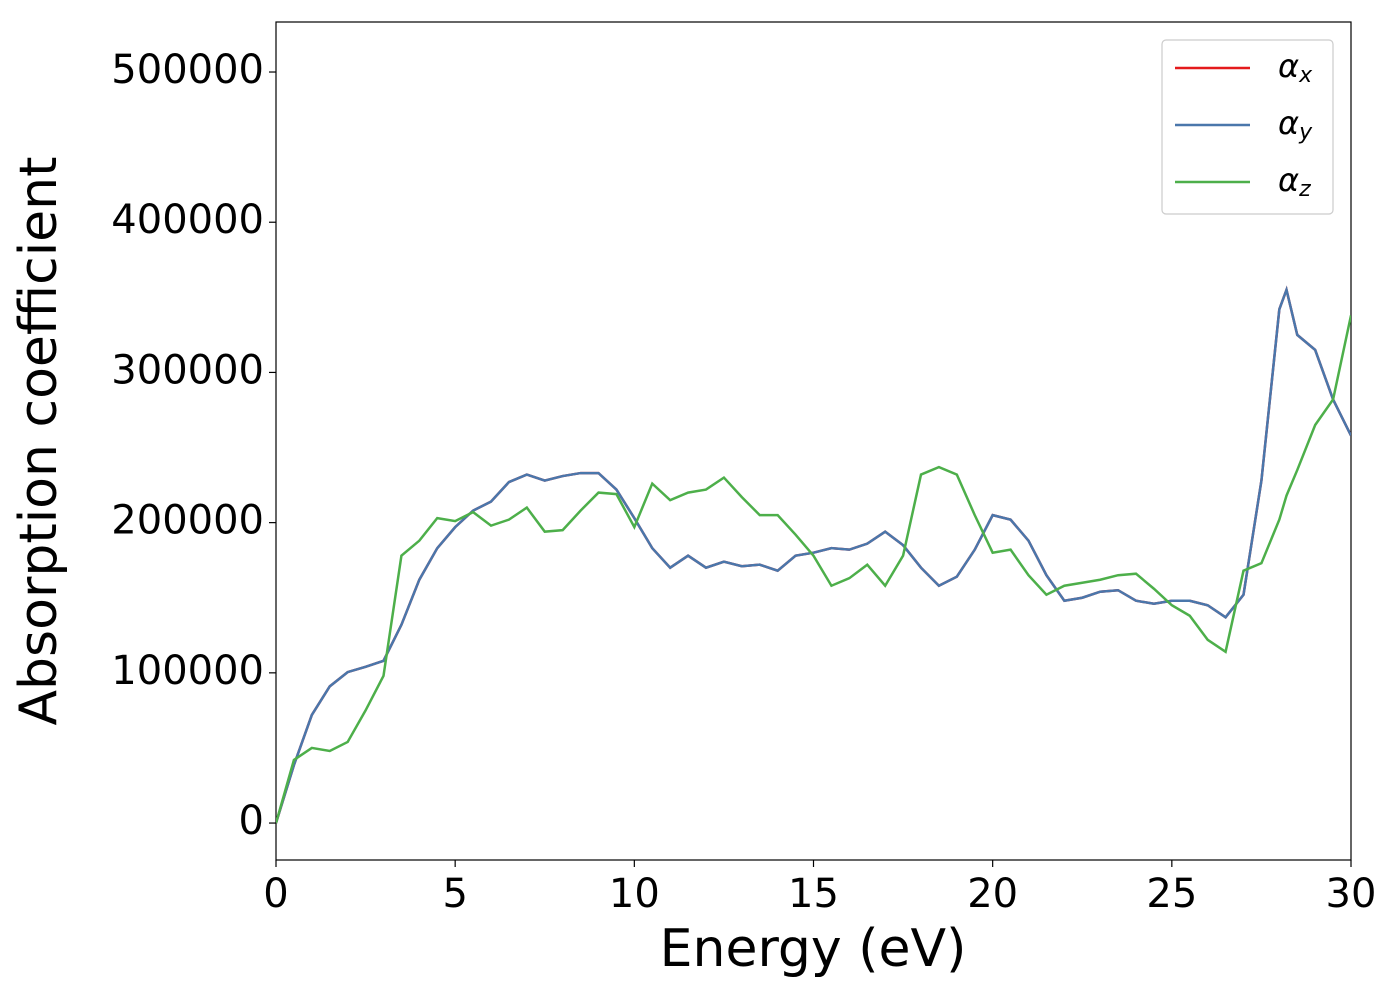 This screenshot has width=1400, height=1000. I want to click on y-tick-label: 100000, so click(187, 671).